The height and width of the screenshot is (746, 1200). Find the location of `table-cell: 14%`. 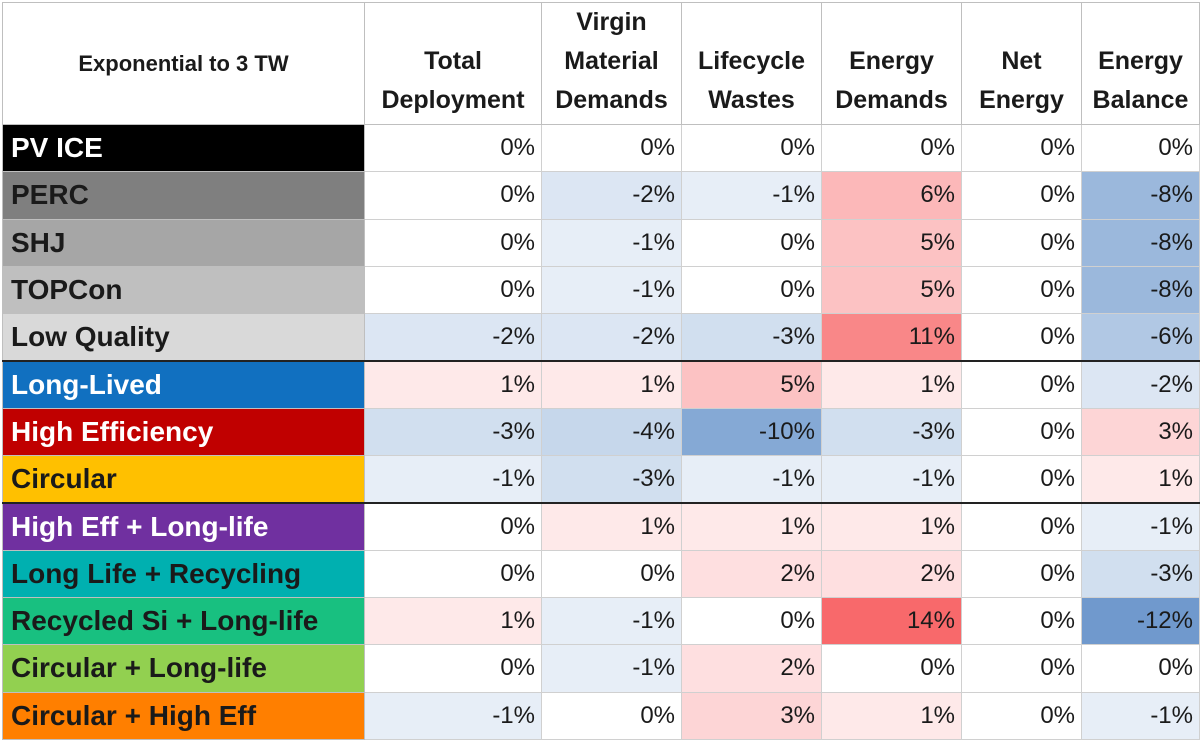

table-cell: 14% is located at coordinates (891, 621).